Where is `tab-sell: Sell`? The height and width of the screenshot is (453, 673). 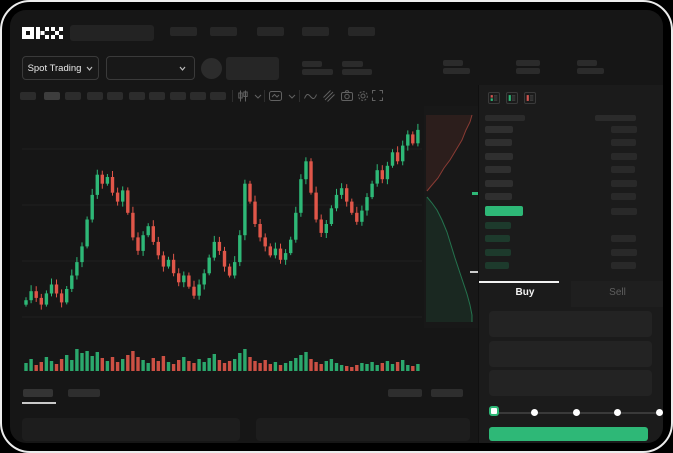
tab-sell: Sell is located at coordinates (617, 292).